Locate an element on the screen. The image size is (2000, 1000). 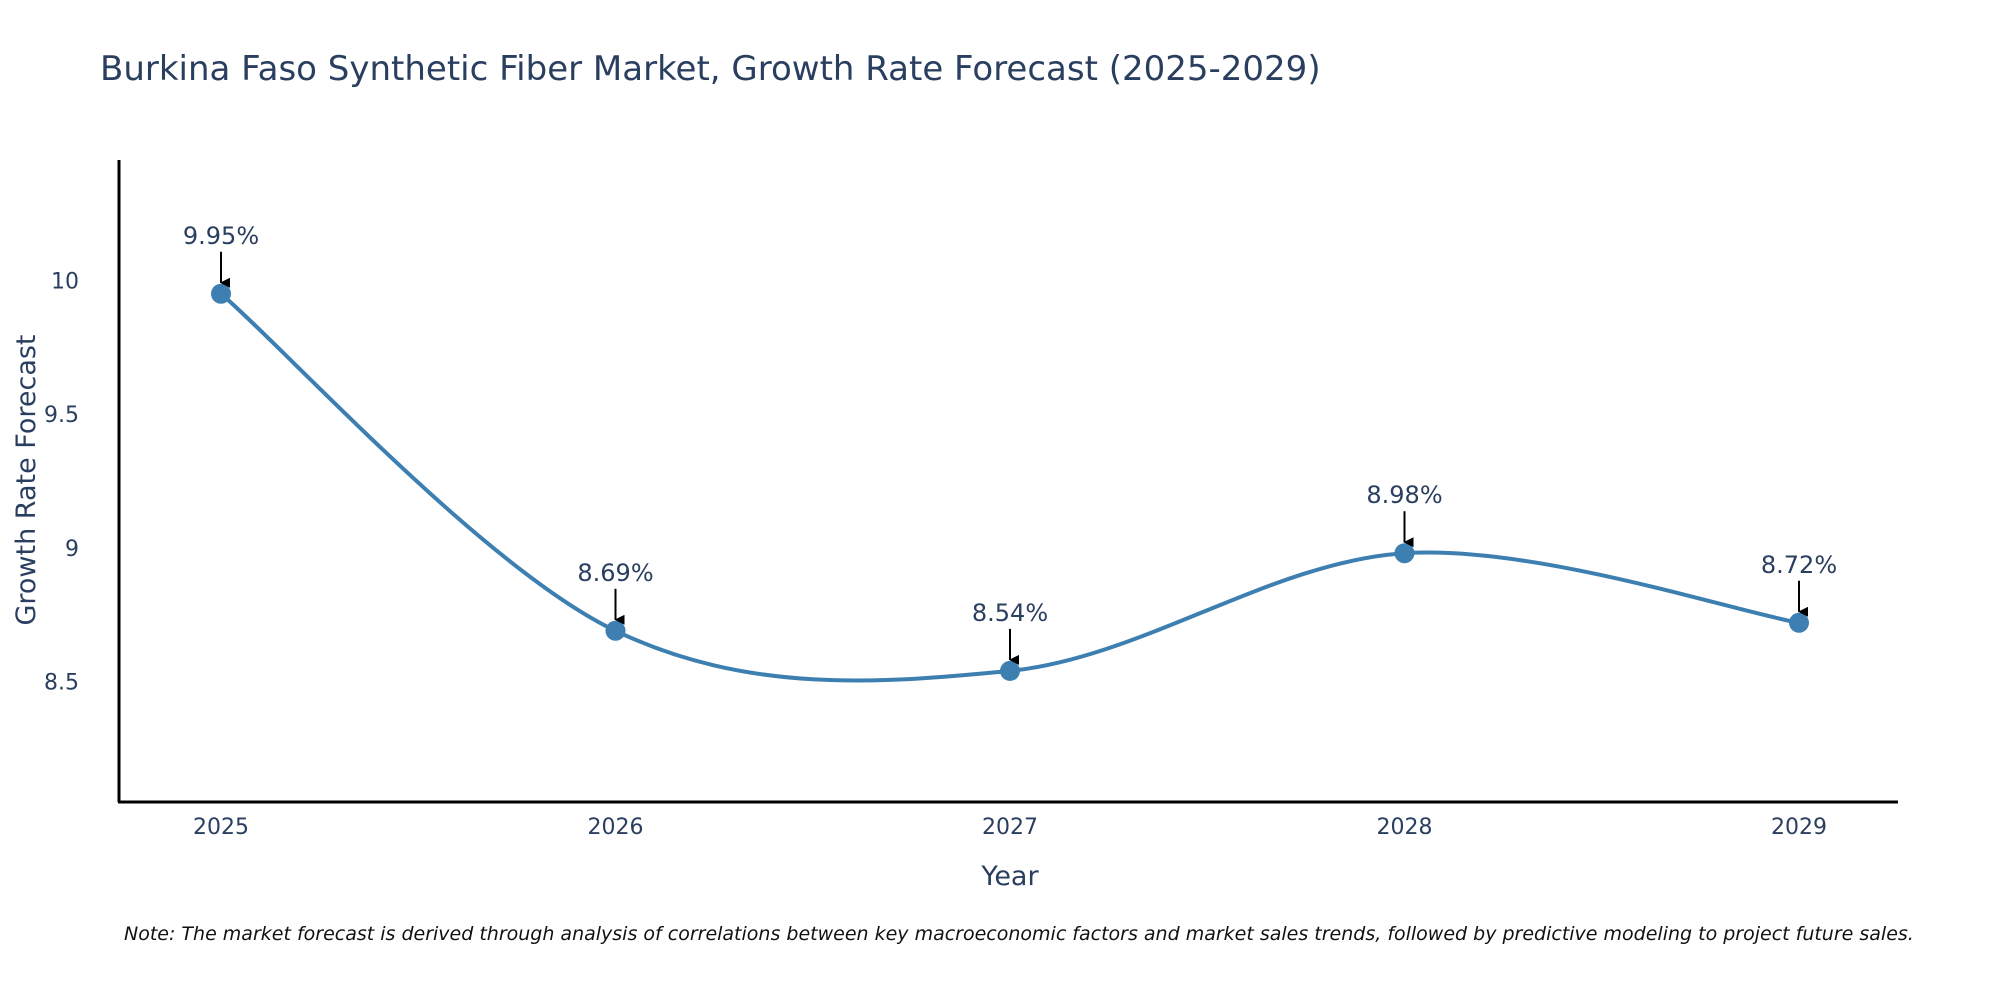
data-label: 8.72% is located at coordinates (1799, 565).